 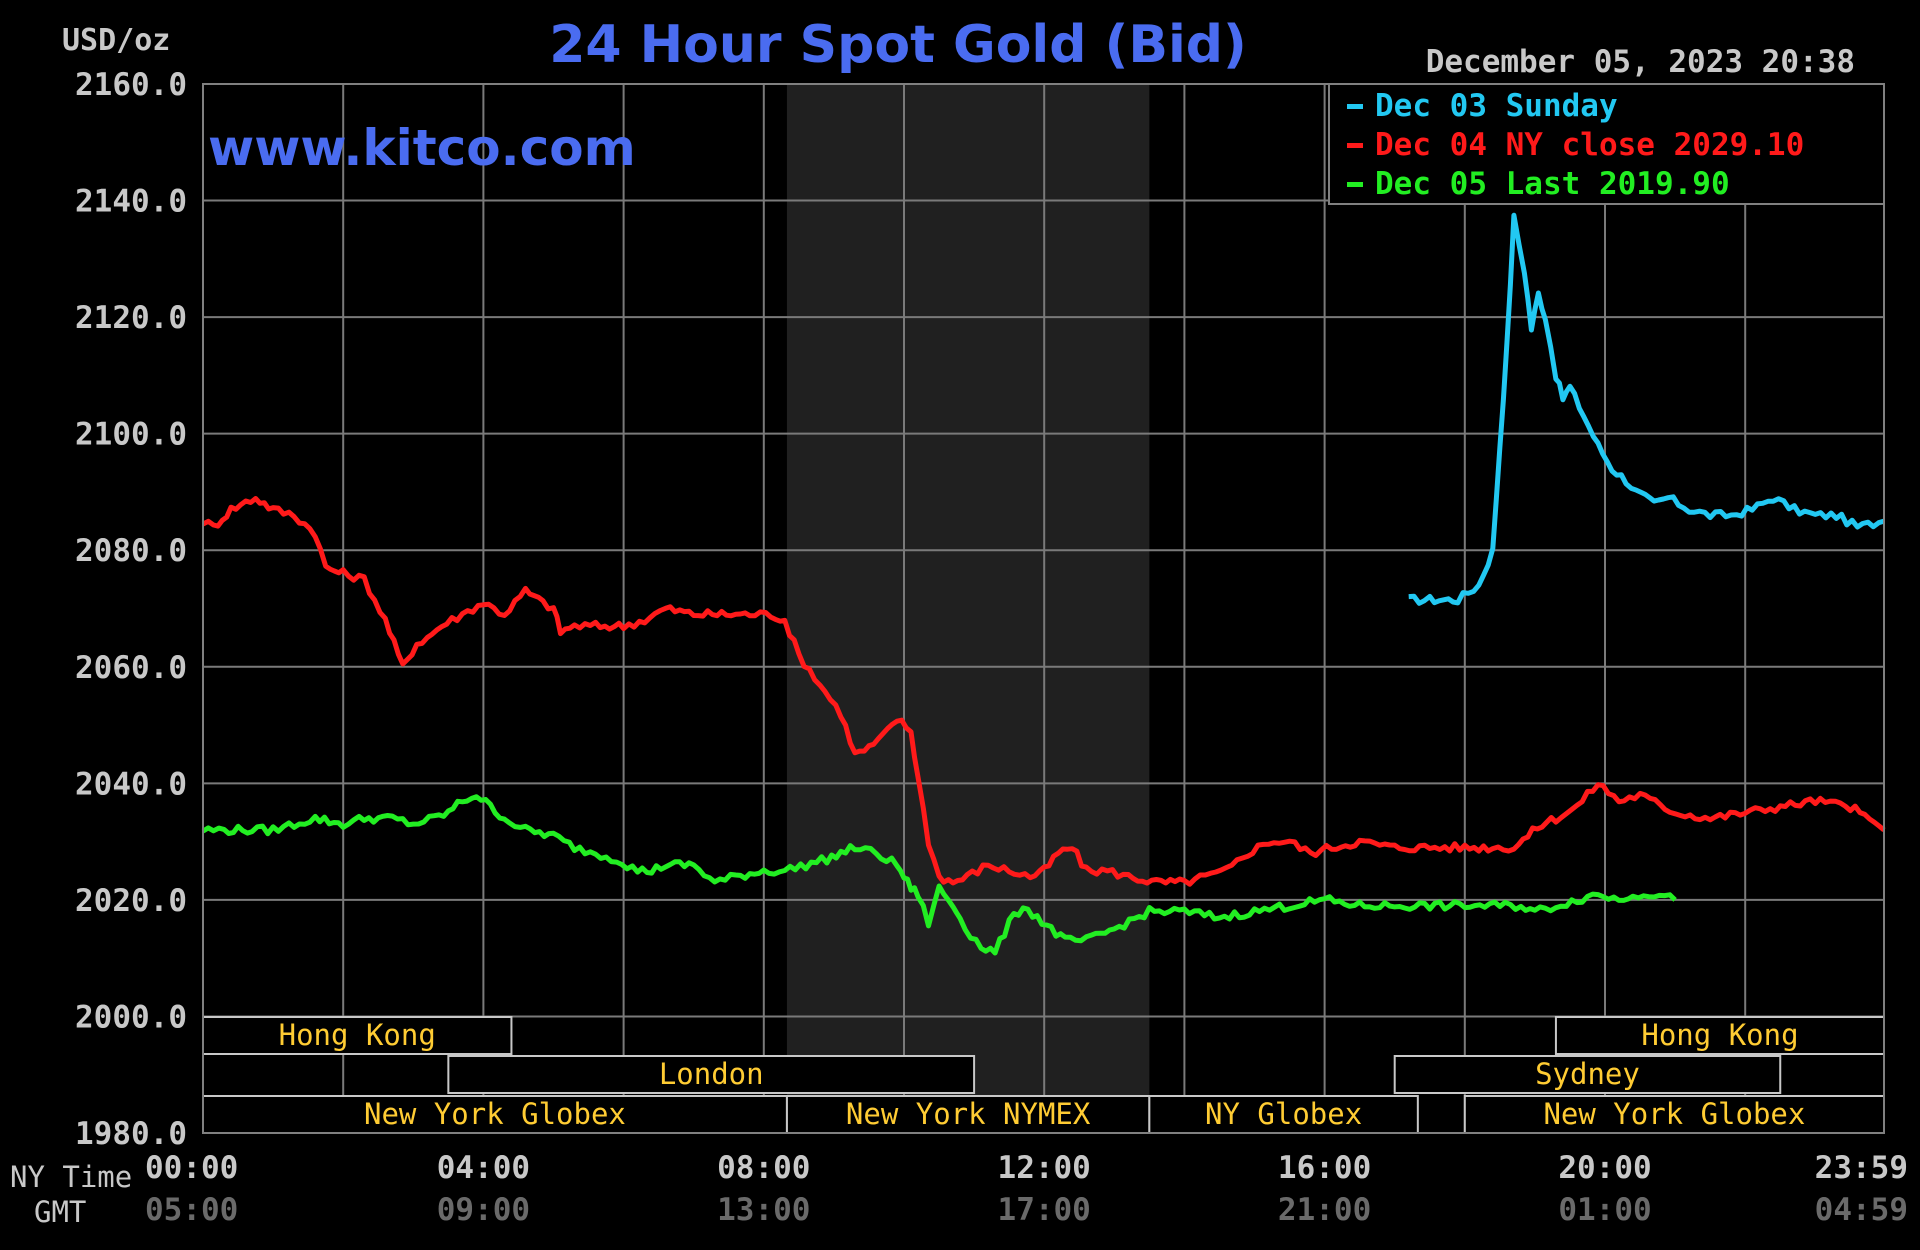 I want to click on gmt-label: GMT, so click(x=60, y=1212).